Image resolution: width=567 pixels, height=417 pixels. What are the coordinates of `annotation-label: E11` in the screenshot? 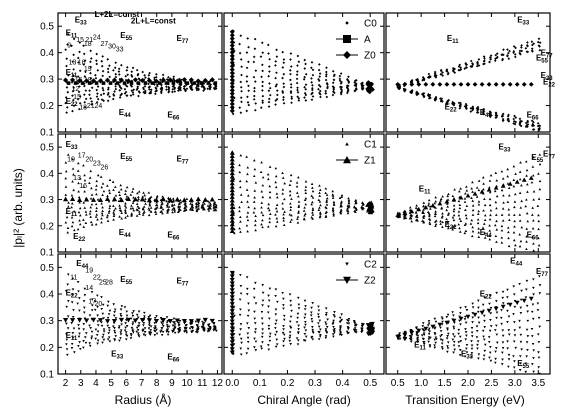 It's located at (425, 190).